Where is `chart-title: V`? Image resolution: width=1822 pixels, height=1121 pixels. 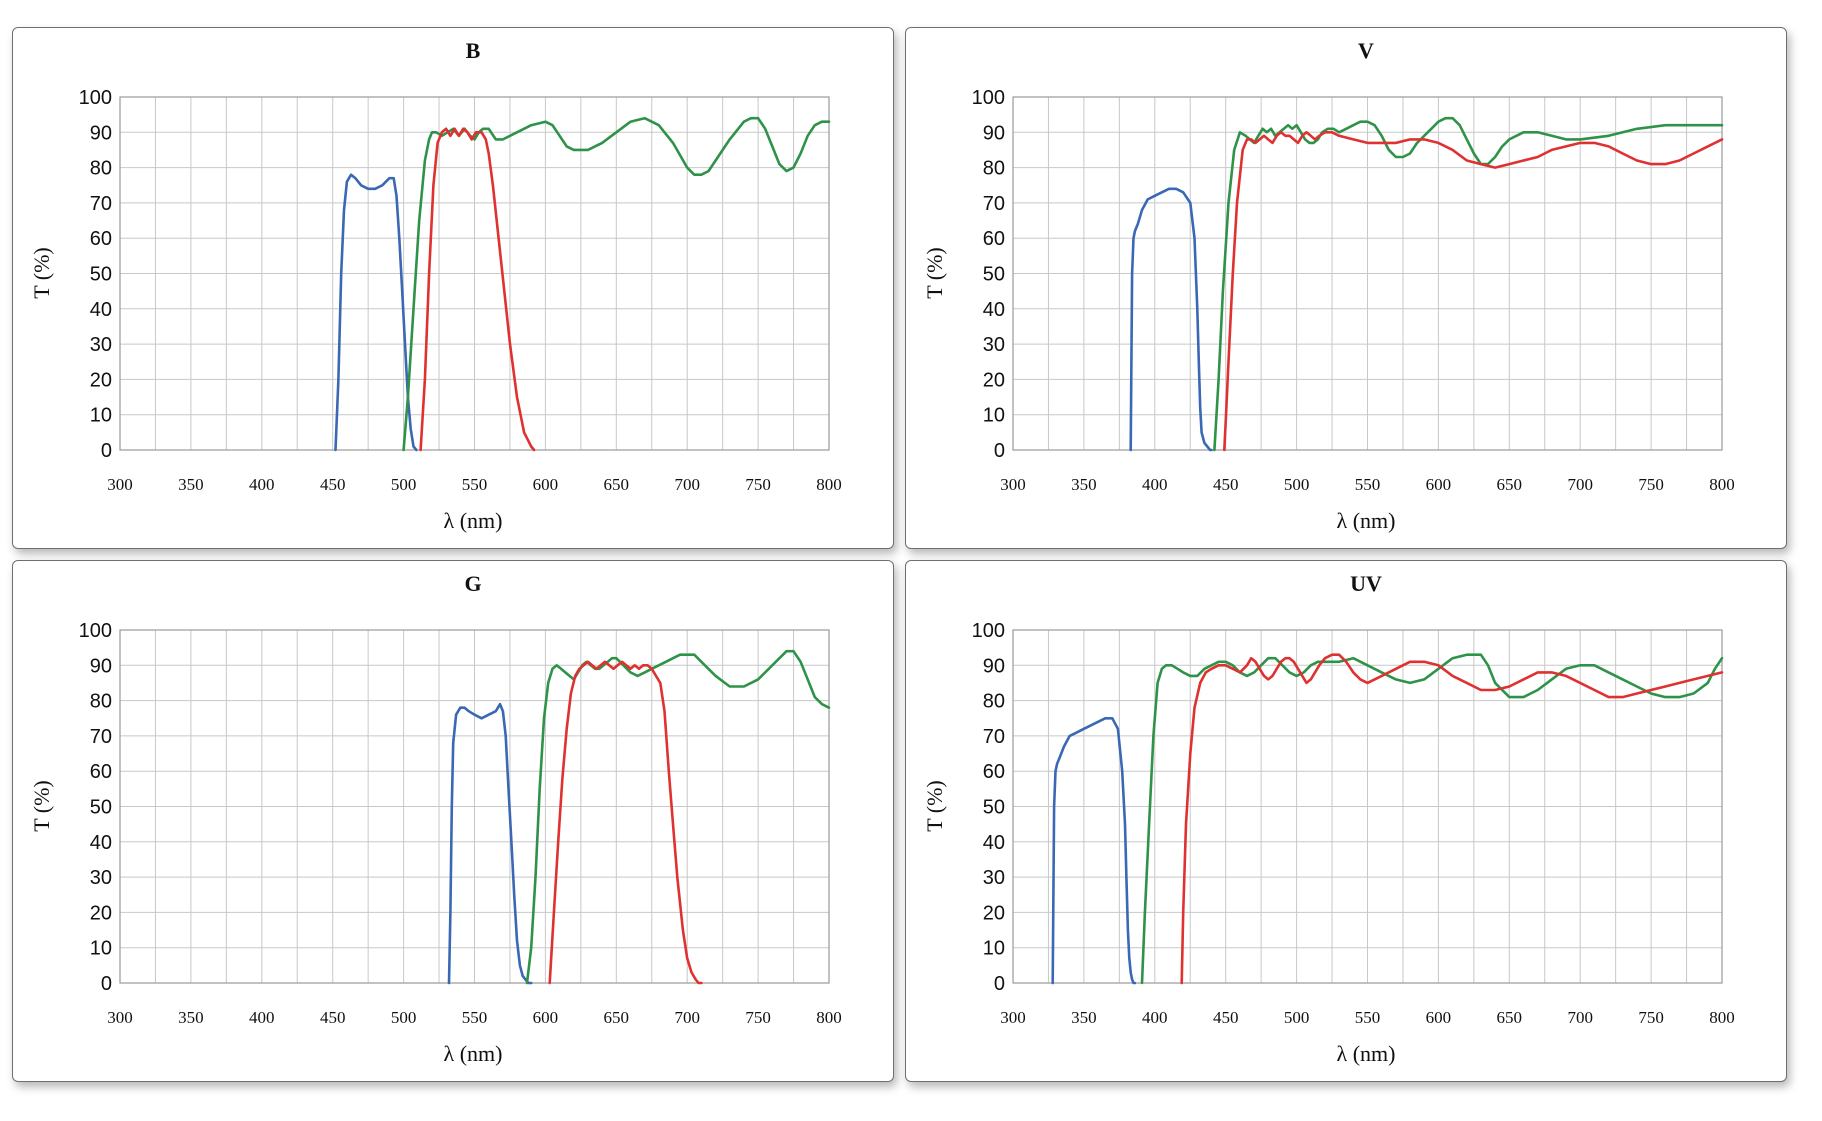 chart-title: V is located at coordinates (1366, 50).